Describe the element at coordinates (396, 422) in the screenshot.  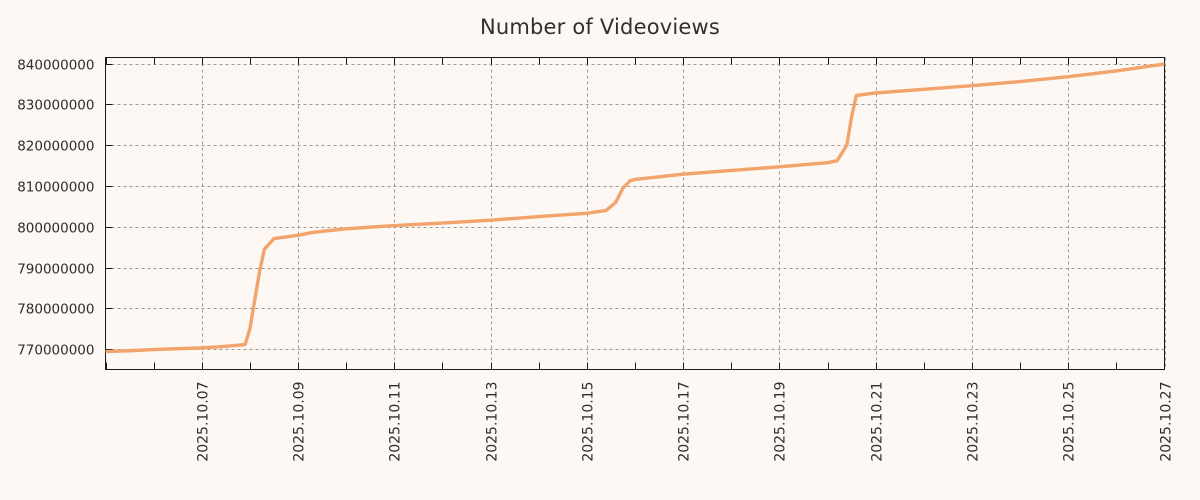
I see `x-tick-label: 2025.10.11` at that location.